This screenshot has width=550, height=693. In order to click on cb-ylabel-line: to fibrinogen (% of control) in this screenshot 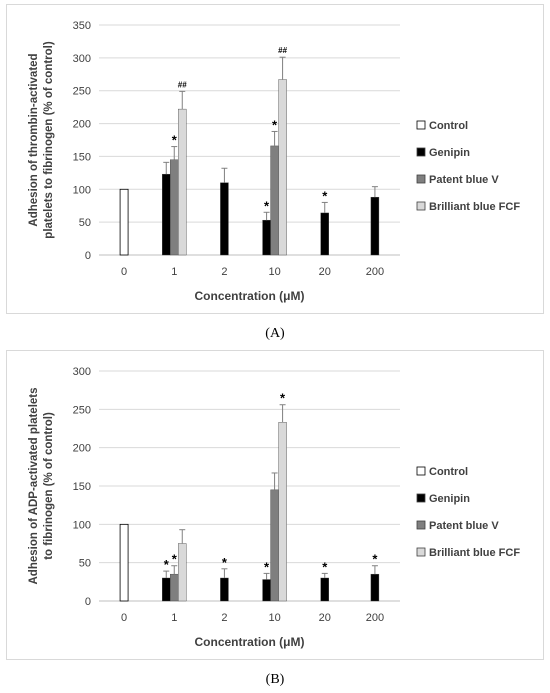, I will do `click(49, 486)`.